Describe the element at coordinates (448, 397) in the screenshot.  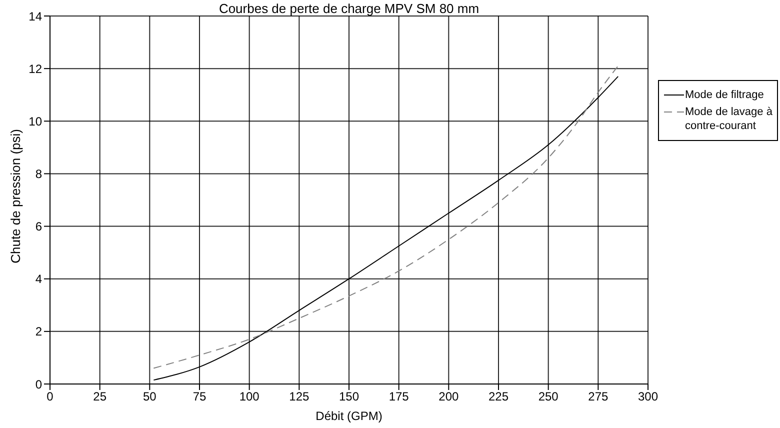
I see `x-tick-label: 200` at that location.